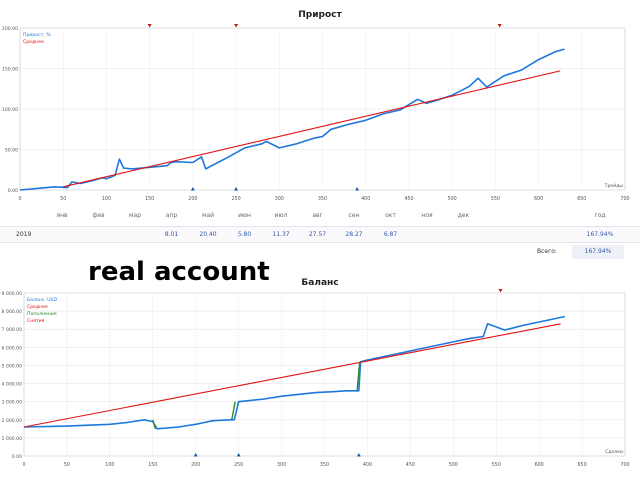 Image resolution: width=640 pixels, height=480 pixels. I want to click on month-header: ноя, so click(427, 215).